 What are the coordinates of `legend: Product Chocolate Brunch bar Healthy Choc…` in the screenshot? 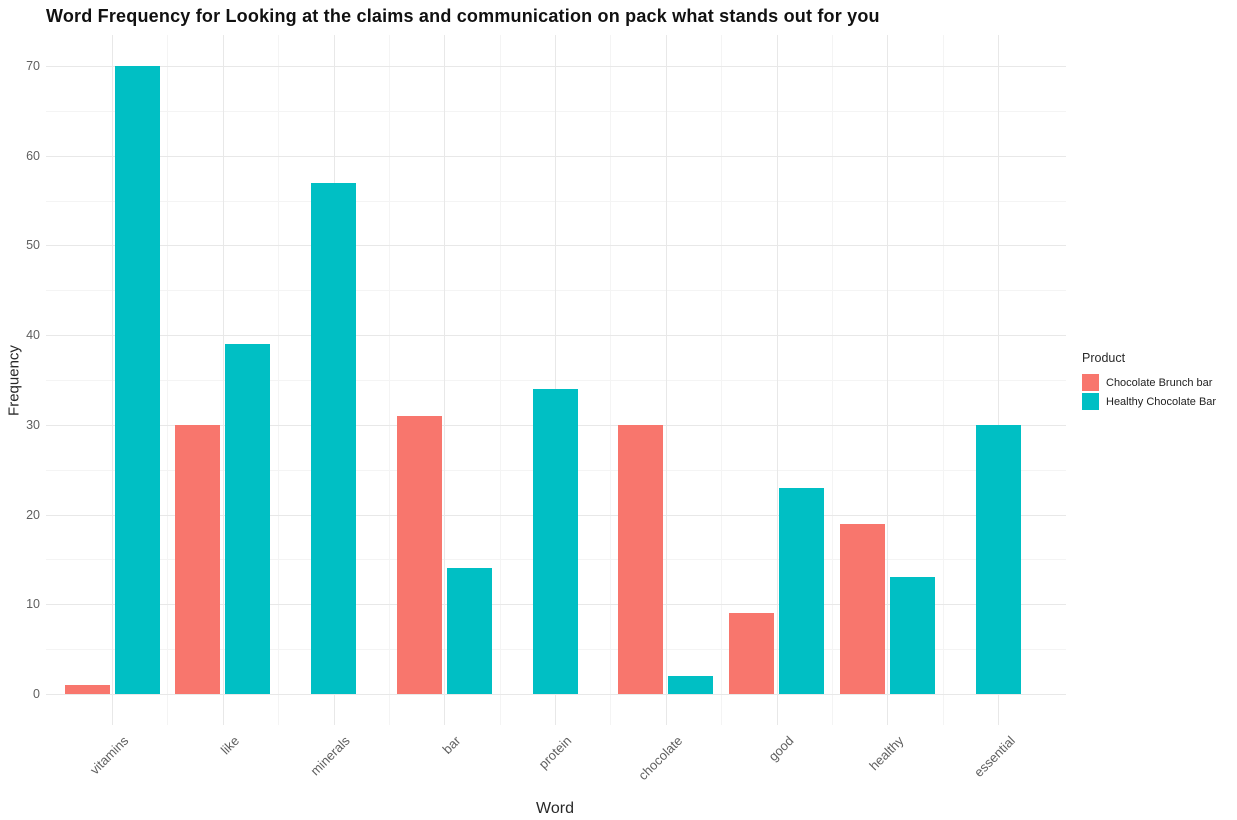 It's located at (1149, 381).